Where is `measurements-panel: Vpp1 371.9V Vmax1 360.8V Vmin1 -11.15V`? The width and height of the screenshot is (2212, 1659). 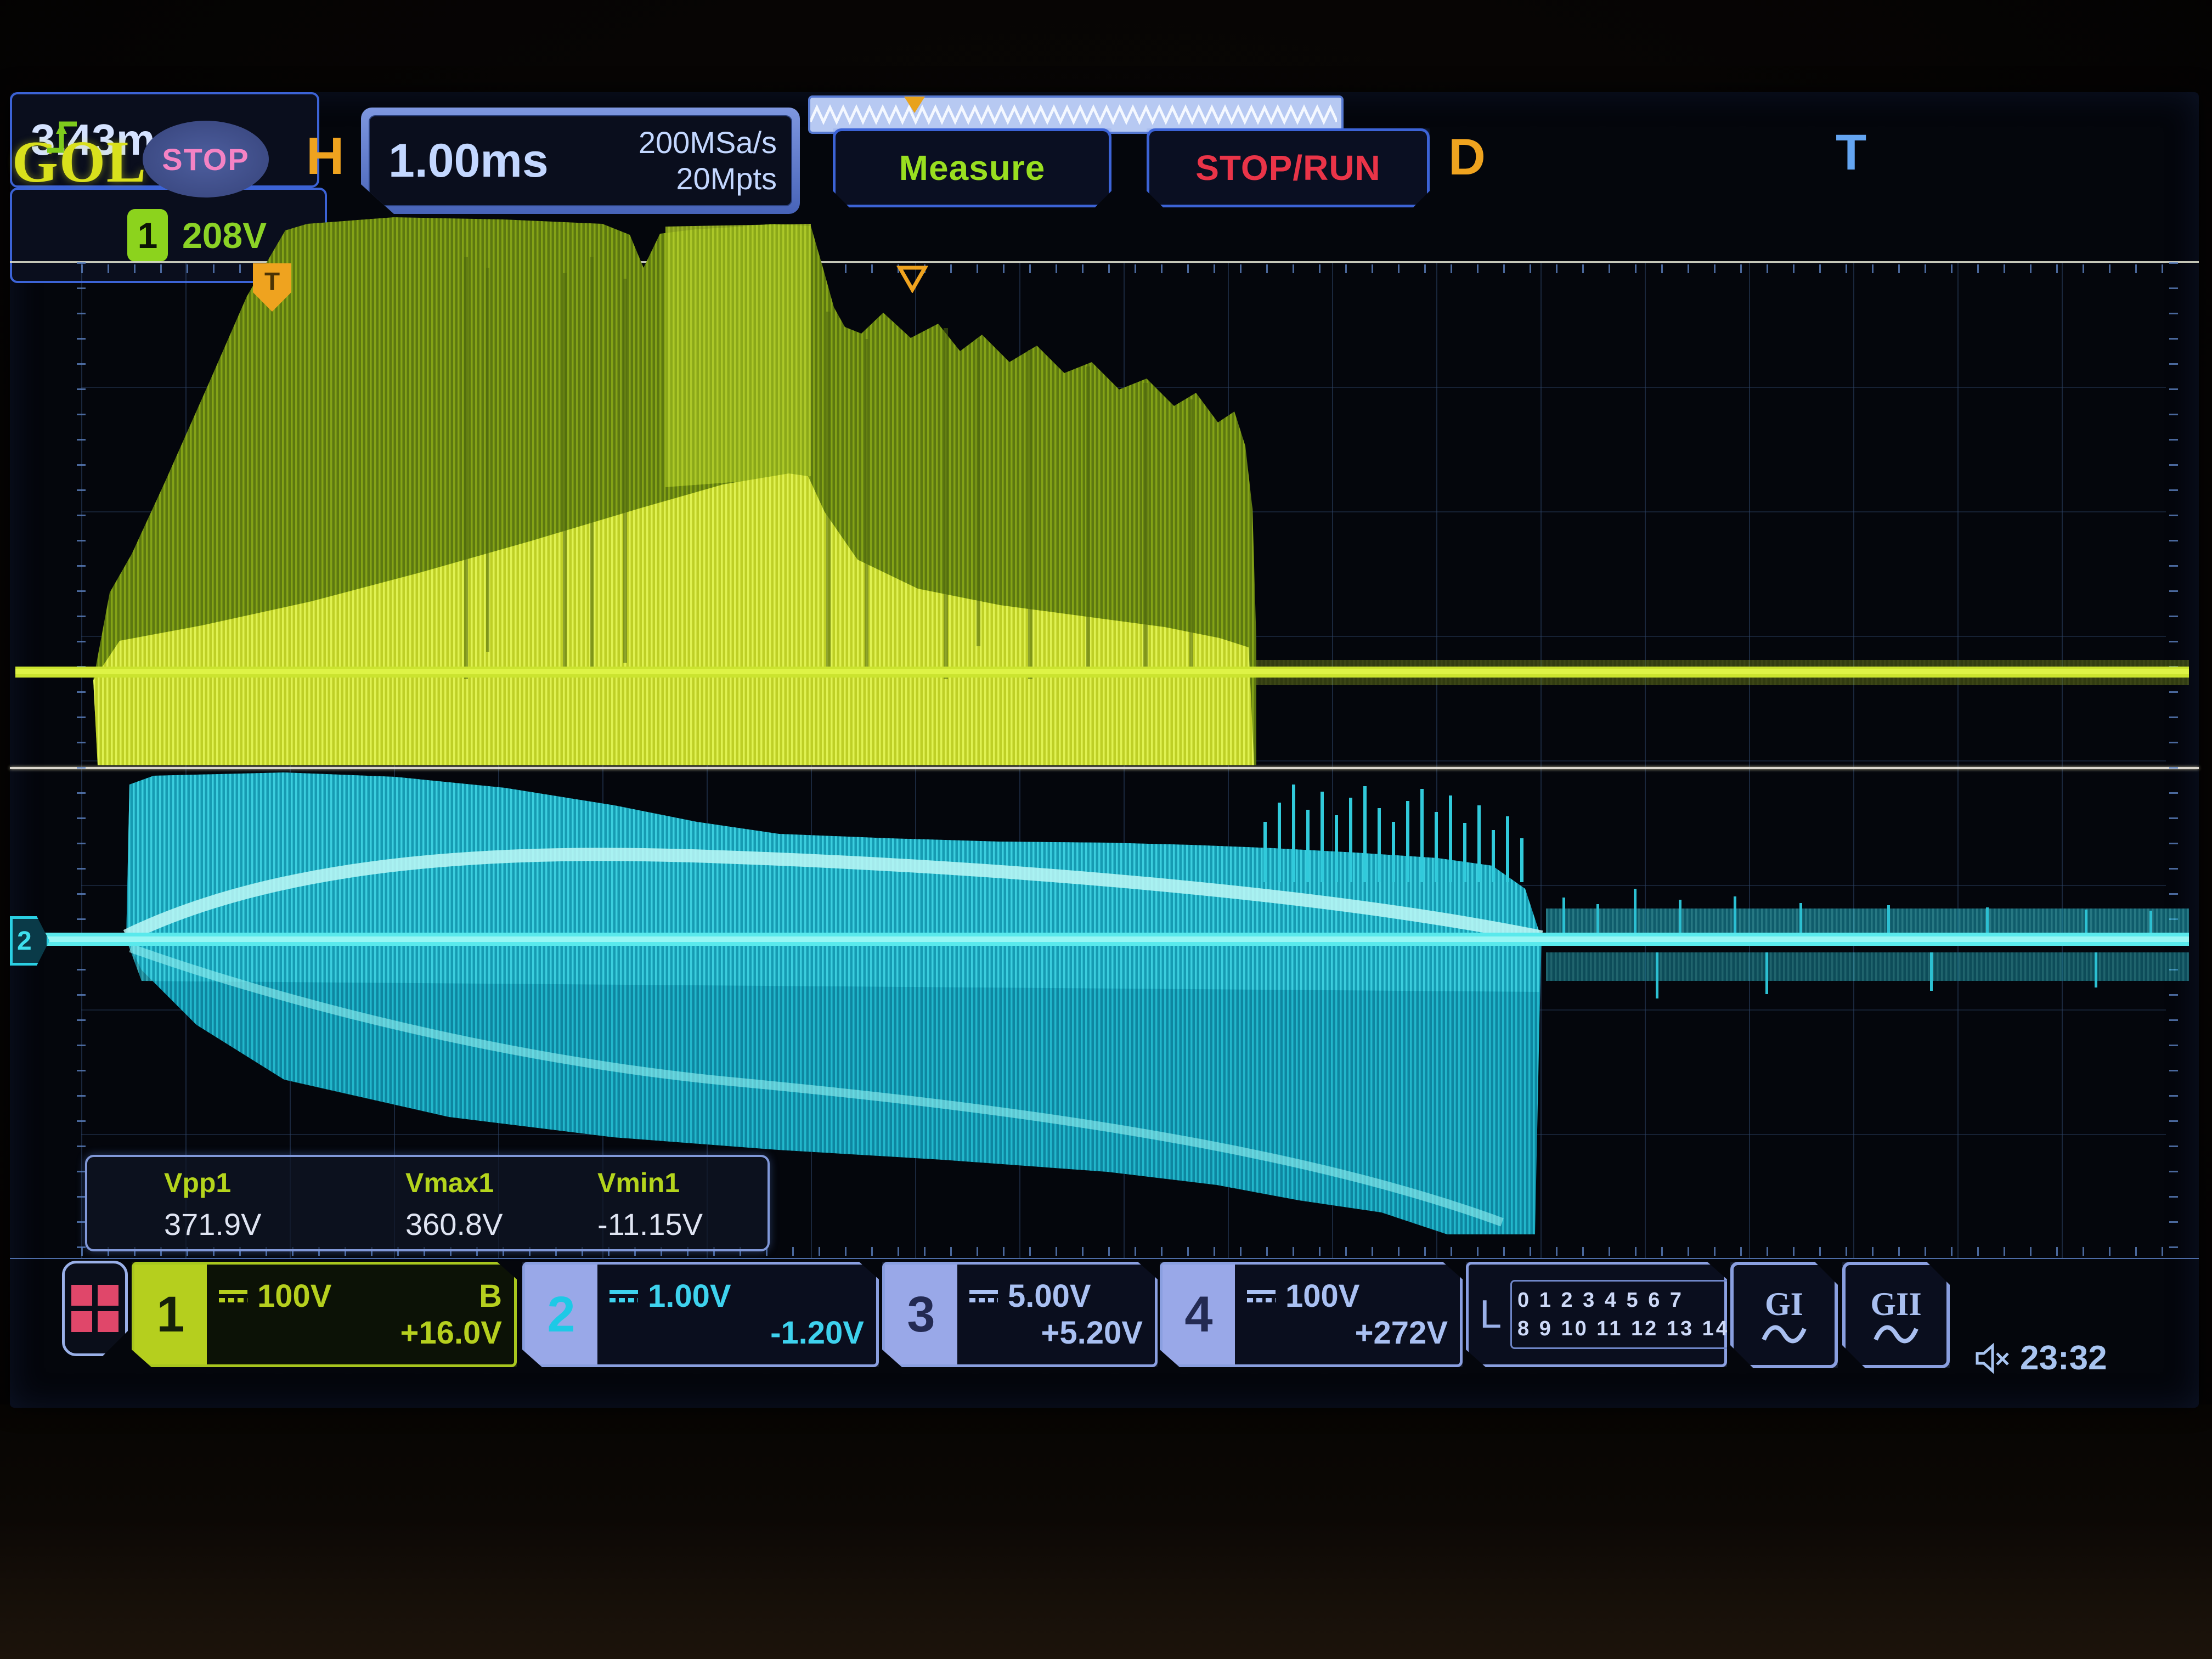
measurements-panel: Vpp1 371.9V Vmax1 360.8V Vmin1 -11.15V is located at coordinates (428, 1203).